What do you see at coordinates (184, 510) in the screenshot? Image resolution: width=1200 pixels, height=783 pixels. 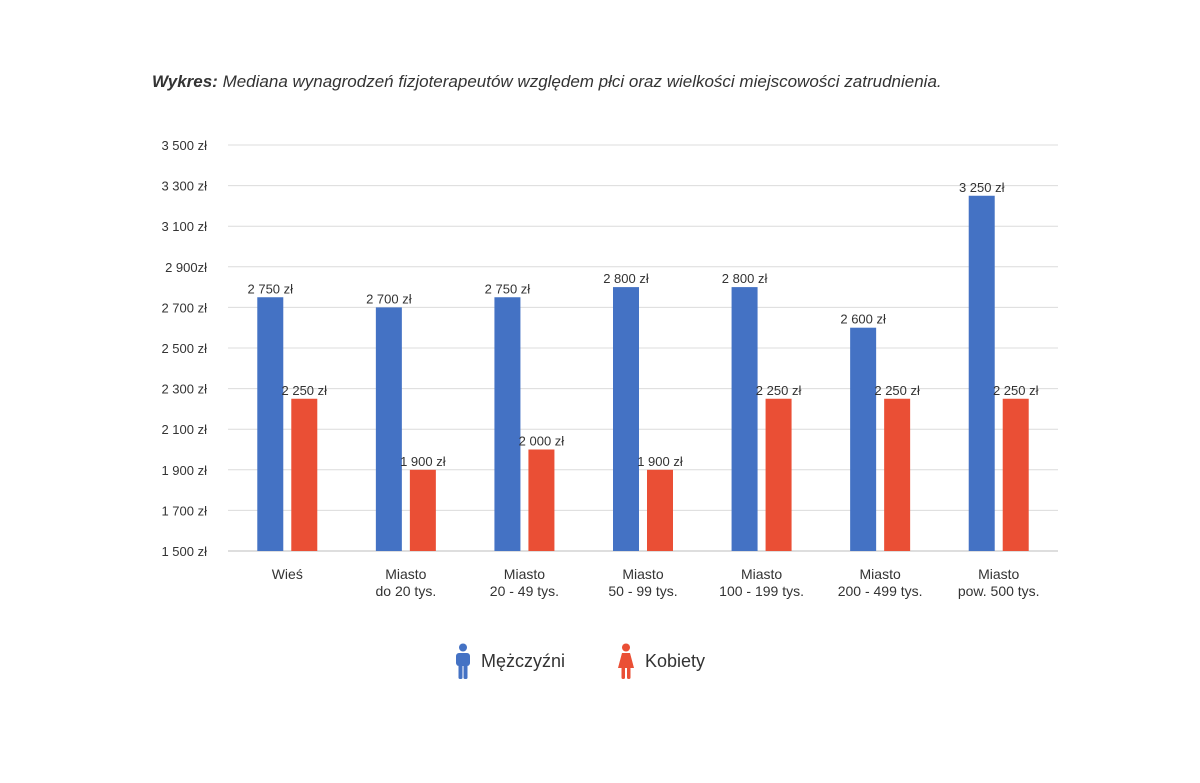 I see `y-tick-label: 1 700 zł` at bounding box center [184, 510].